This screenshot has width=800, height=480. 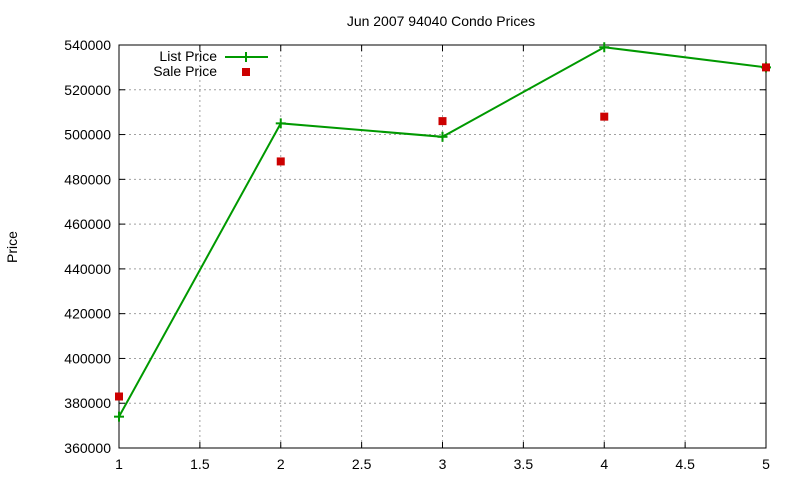 What do you see at coordinates (87, 179) in the screenshot?
I see `y-tick-label: 480000` at bounding box center [87, 179].